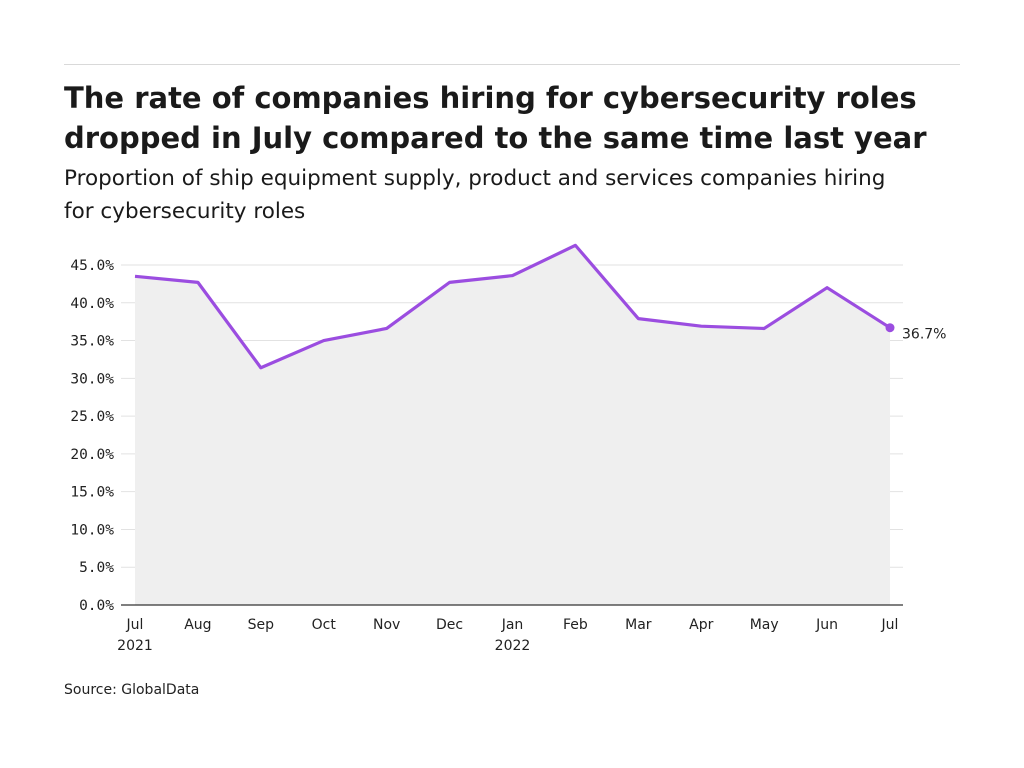 This screenshot has height=768, width=1024. Describe the element at coordinates (512, 306) in the screenshot. I see `series-line` at that location.